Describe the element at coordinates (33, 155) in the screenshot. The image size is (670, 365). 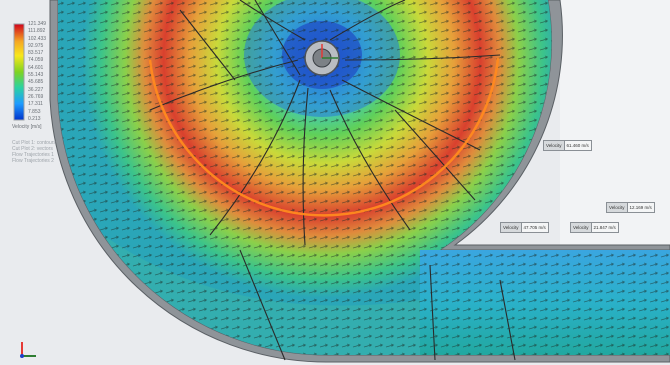
I see `plot-info-line: Flow Trajectories 1` at that location.